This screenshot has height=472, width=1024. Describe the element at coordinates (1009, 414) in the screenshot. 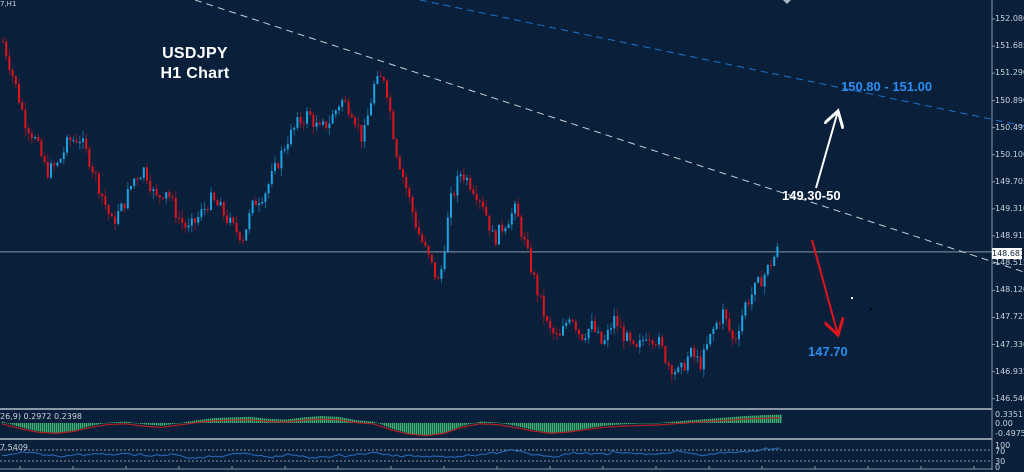

I see `macd-axis-max: 0.3351` at that location.